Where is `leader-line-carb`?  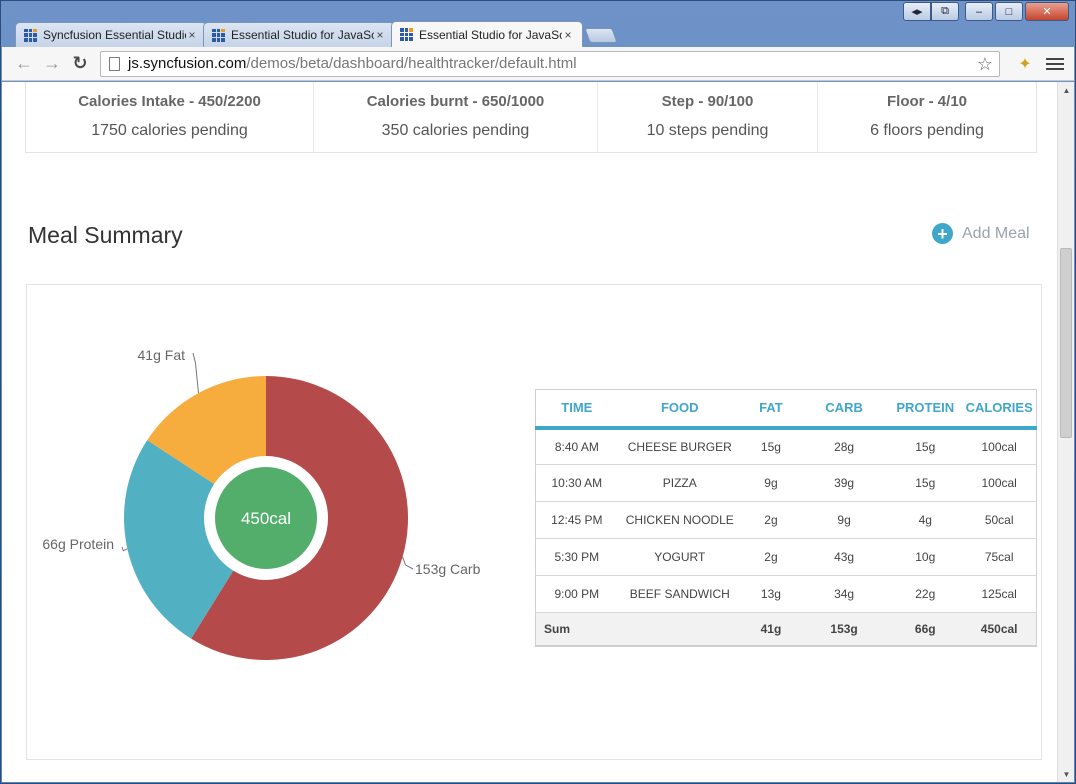
leader-line-carb is located at coordinates (408, 563).